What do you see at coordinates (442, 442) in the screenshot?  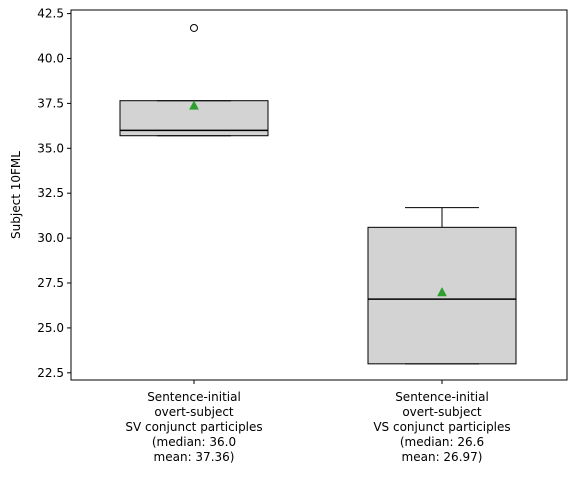 I see `x-tick-label-line: (median: 26.6` at bounding box center [442, 442].